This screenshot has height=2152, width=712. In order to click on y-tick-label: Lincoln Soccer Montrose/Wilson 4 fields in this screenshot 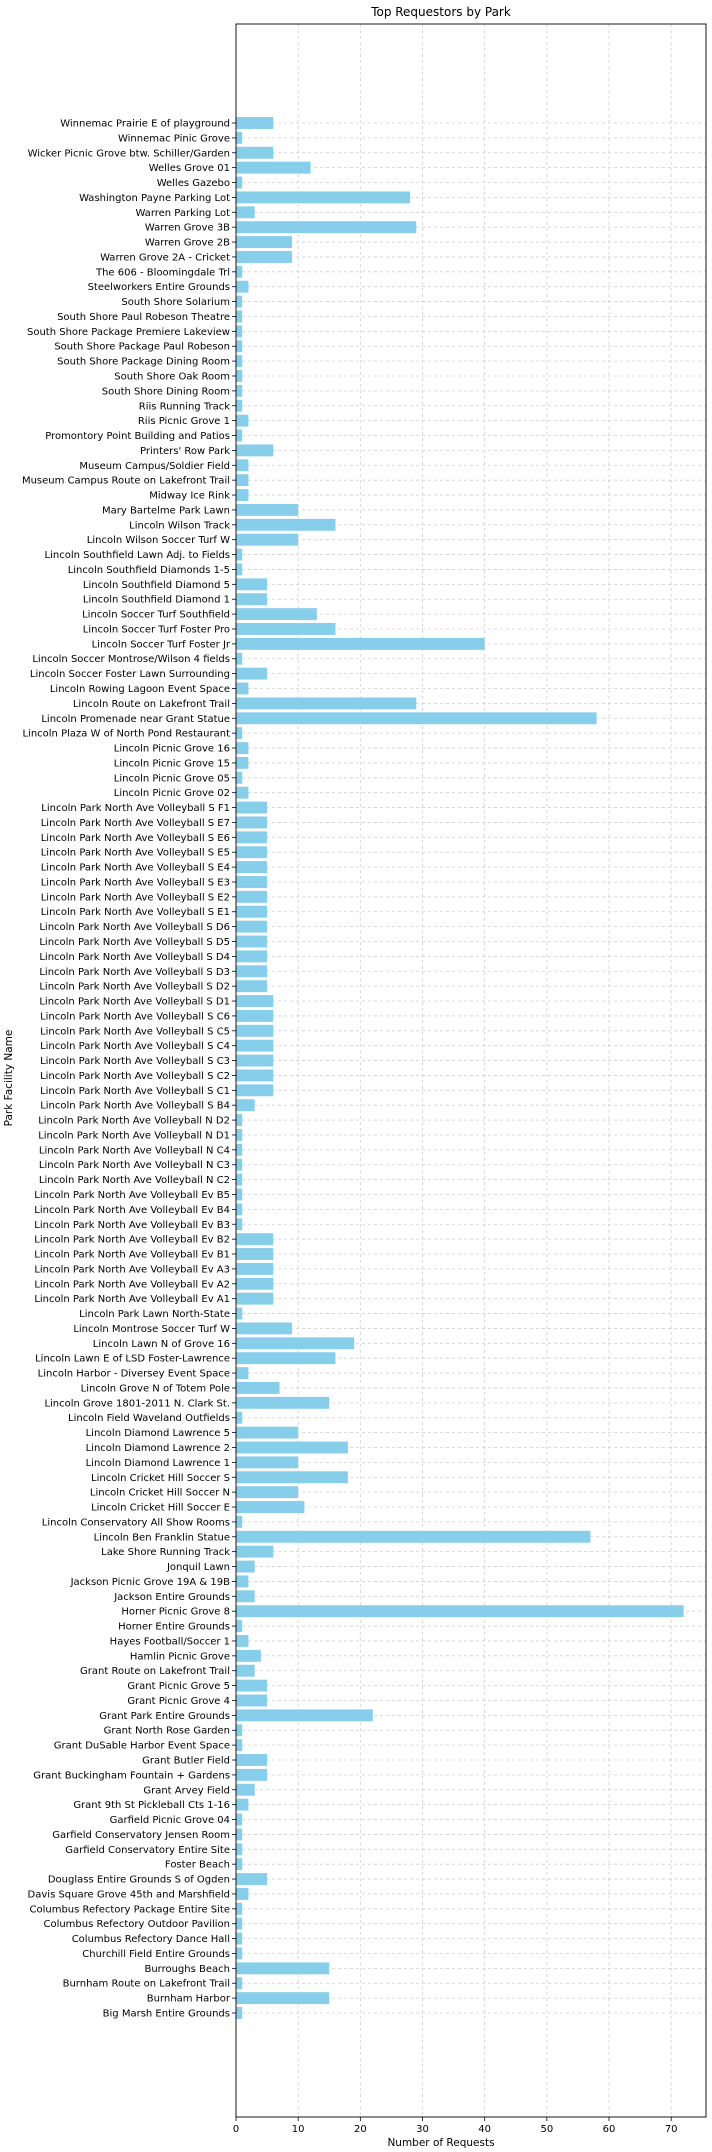, I will do `click(131, 659)`.